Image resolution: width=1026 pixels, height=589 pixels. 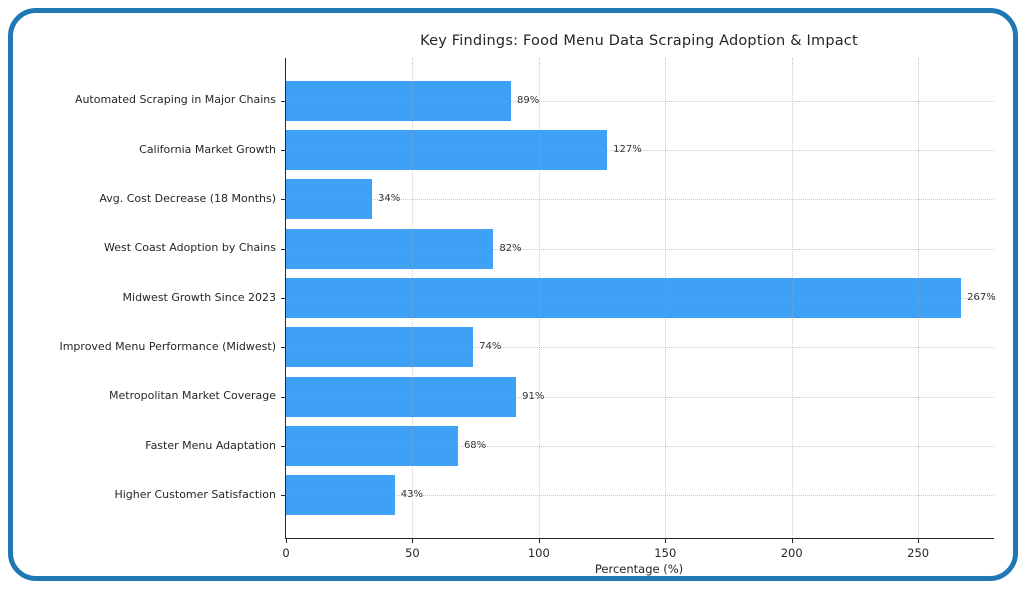 What do you see at coordinates (286, 553) in the screenshot?
I see `x-tick-label: 0` at bounding box center [286, 553].